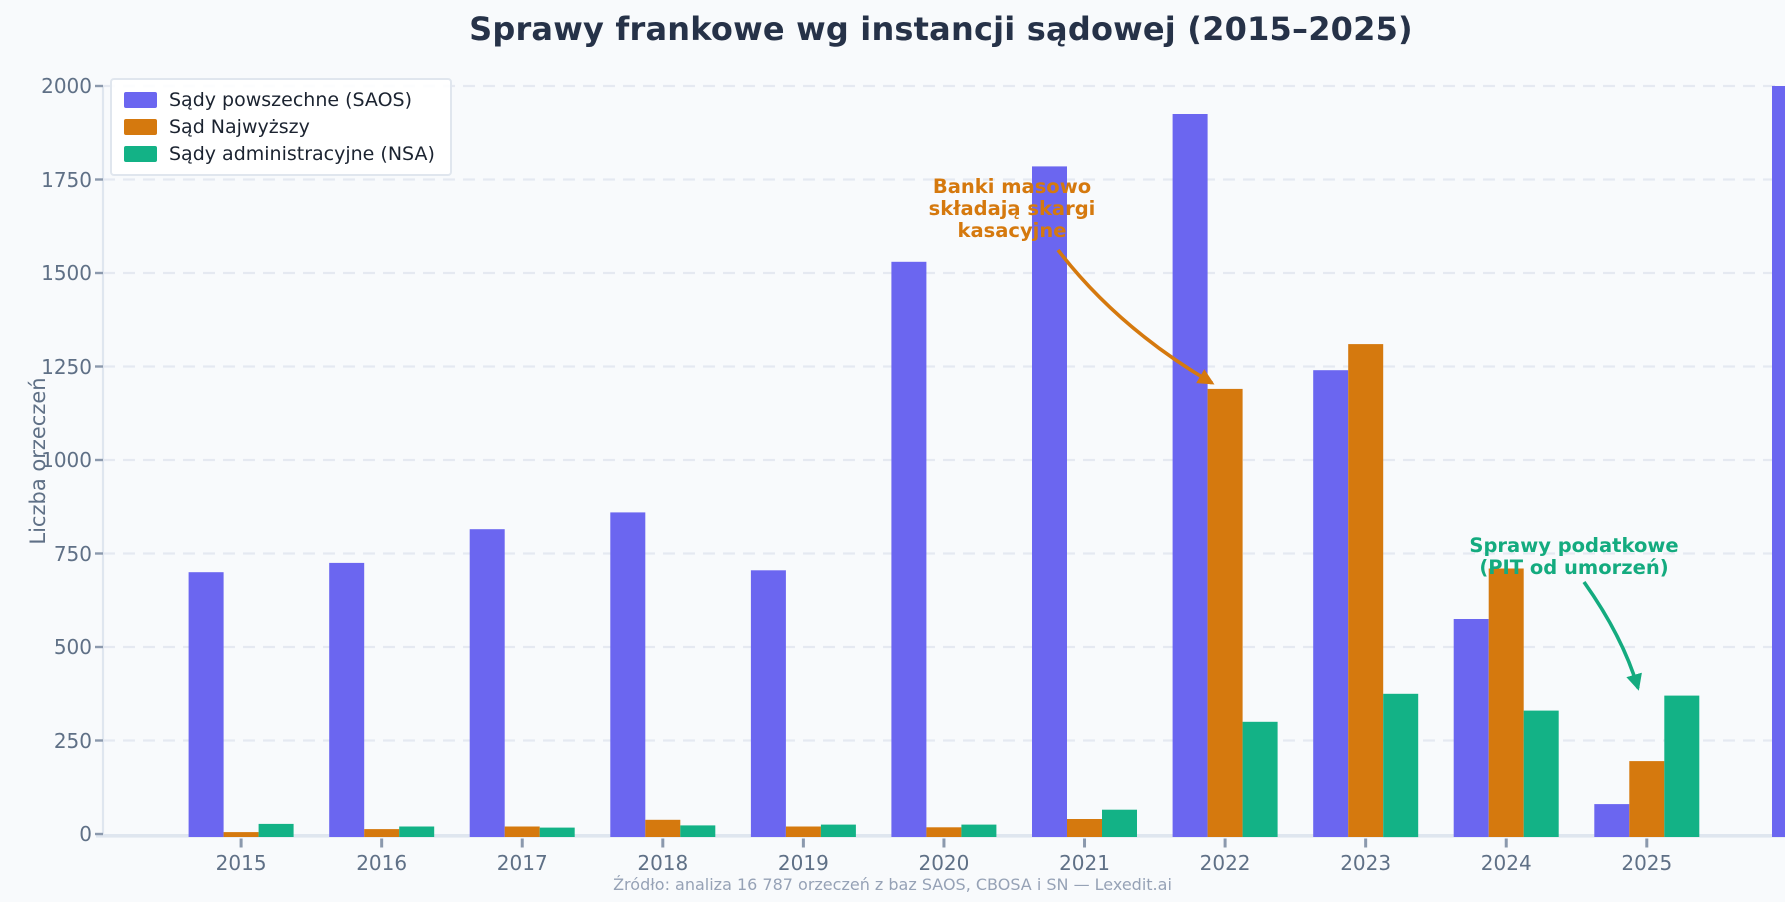 Image resolution: width=1785 pixels, height=902 pixels. I want to click on bar-saos-2022, so click(1190, 475).